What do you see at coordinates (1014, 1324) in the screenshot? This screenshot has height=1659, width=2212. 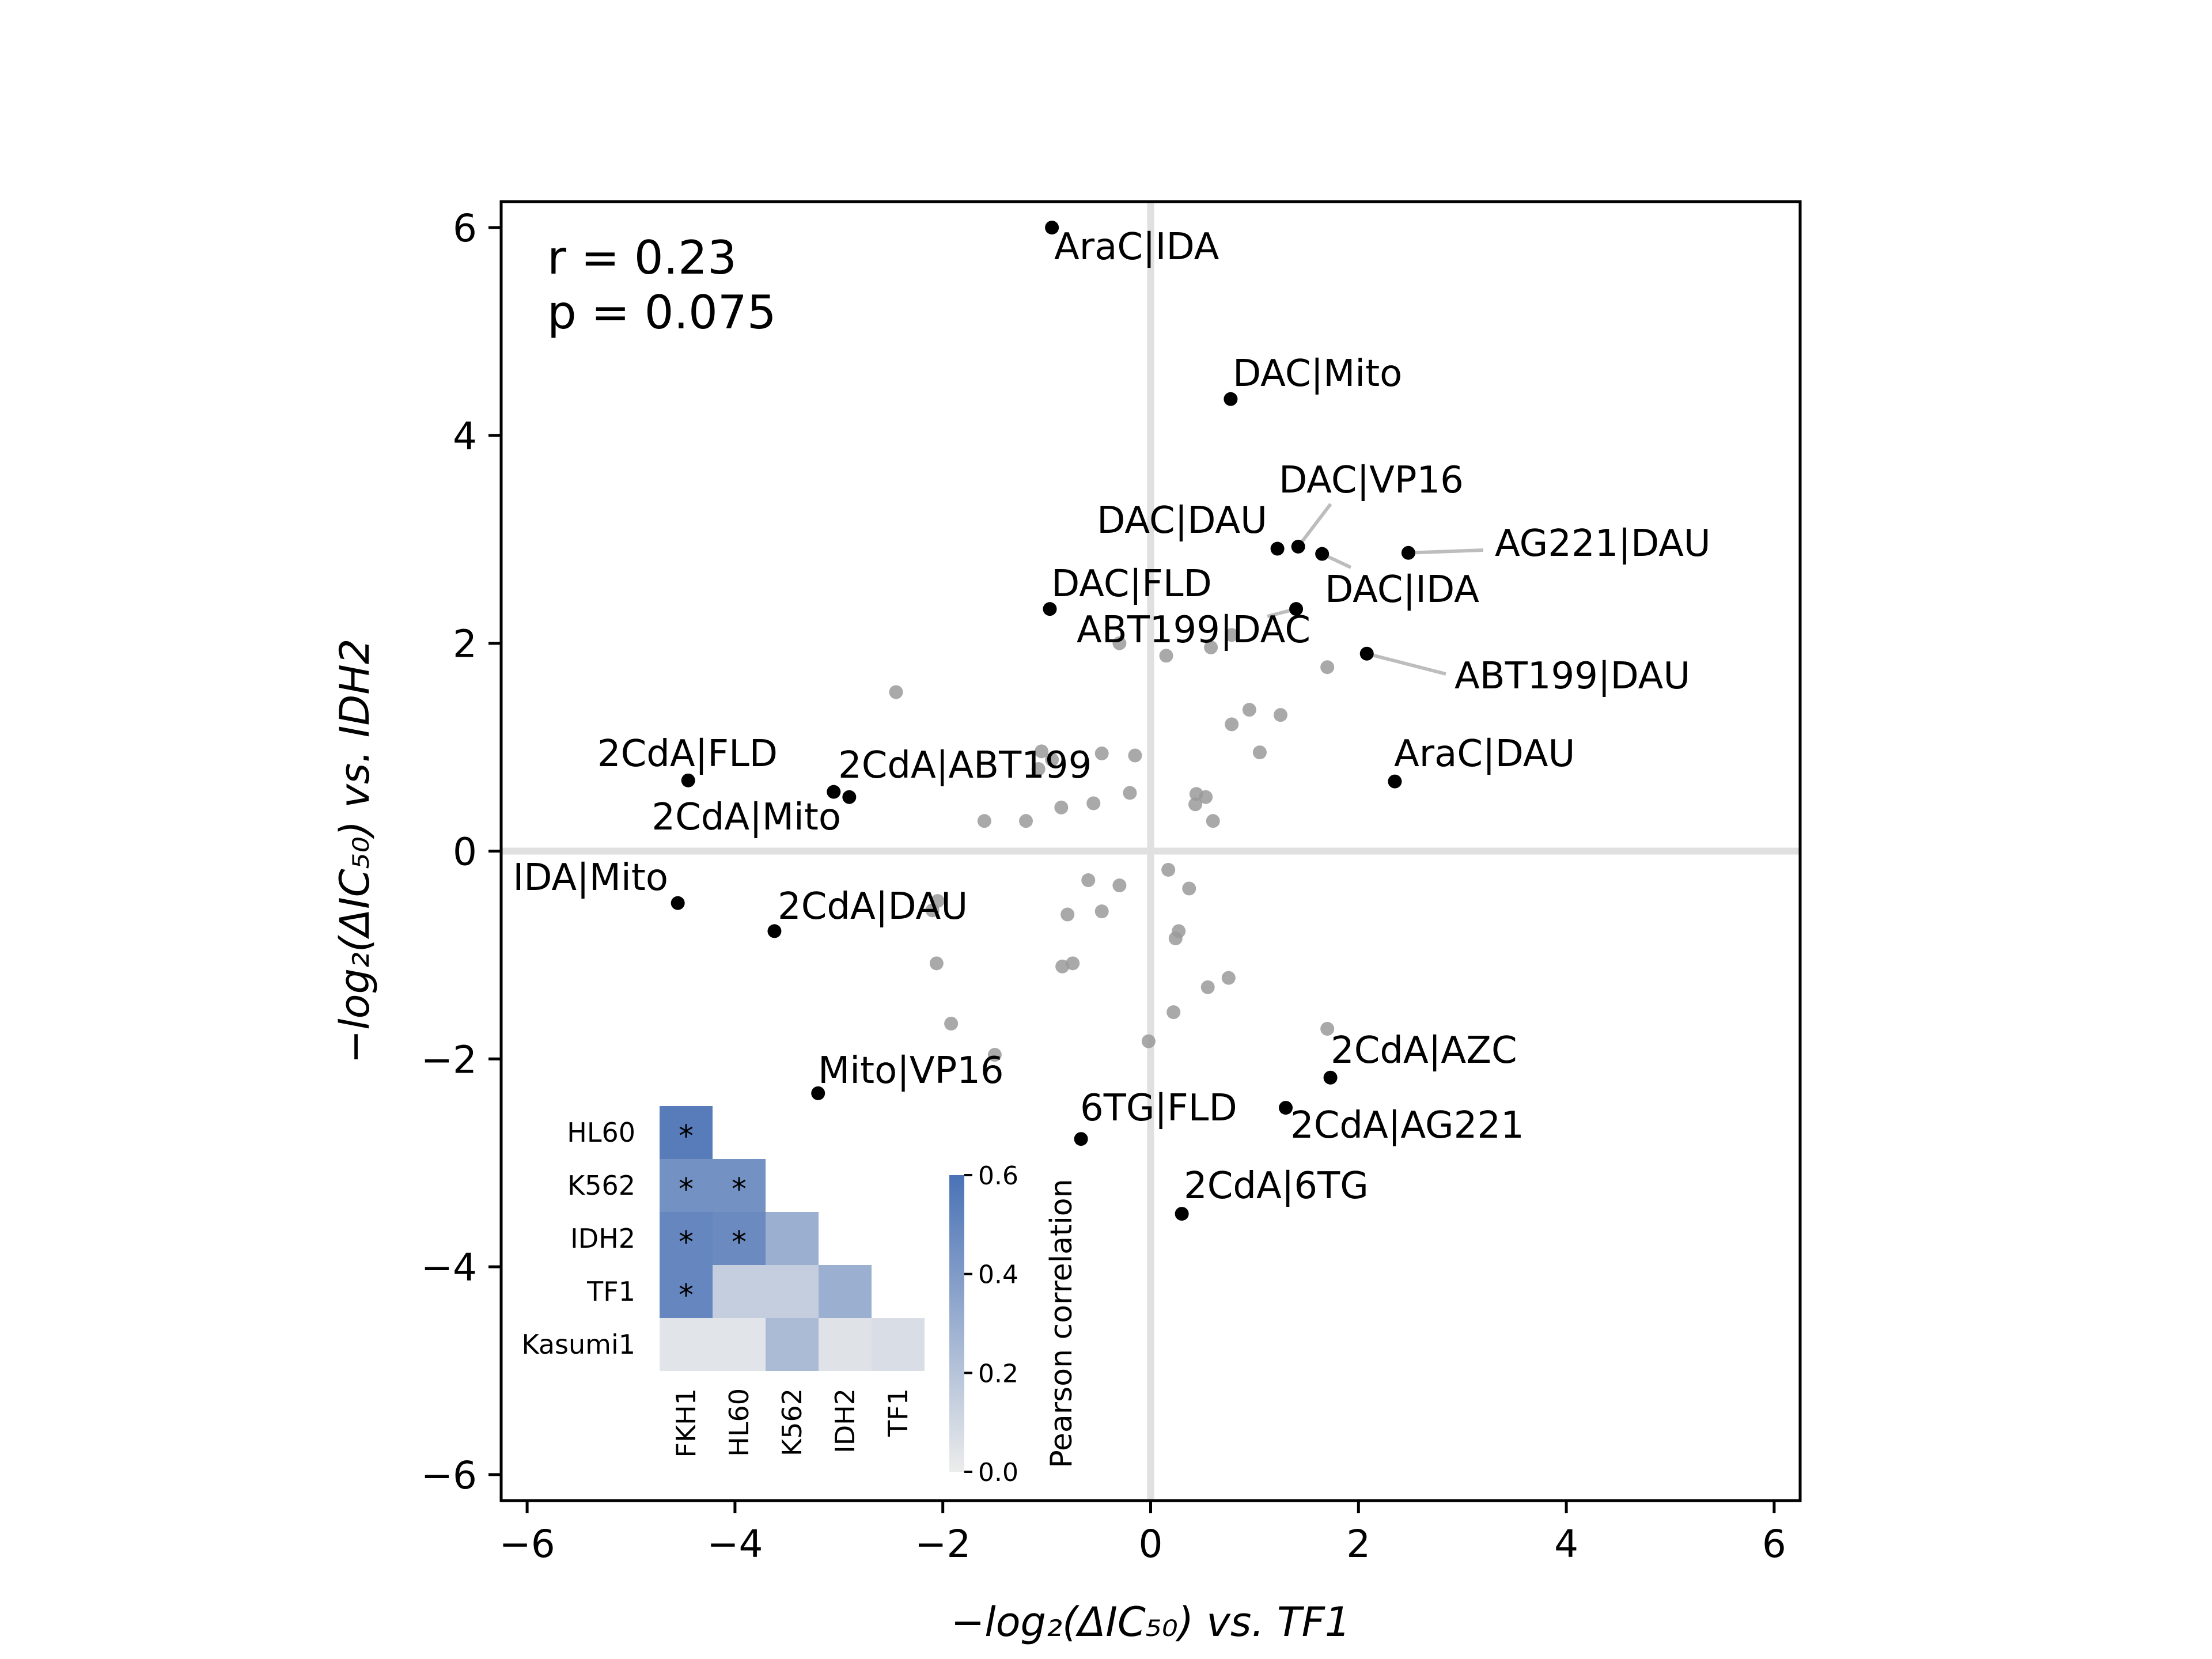 I see `colorbar: 0.0 0.2 0.4 0.6 Pearson correlation` at bounding box center [1014, 1324].